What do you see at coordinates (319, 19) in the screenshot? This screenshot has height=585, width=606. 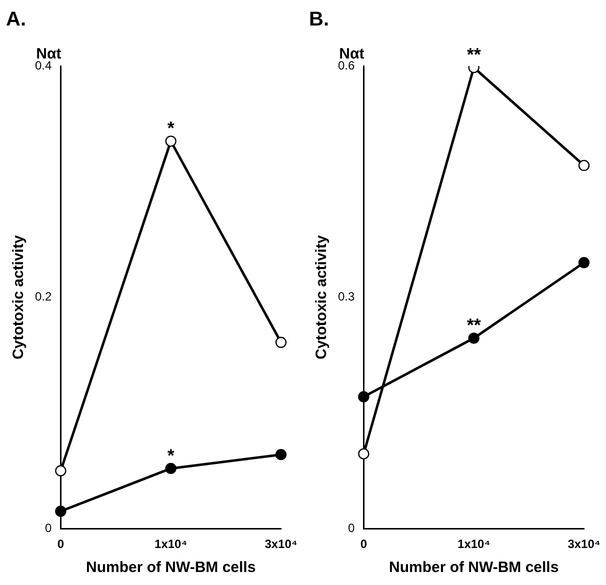 I see `chart-title: B.` at bounding box center [319, 19].